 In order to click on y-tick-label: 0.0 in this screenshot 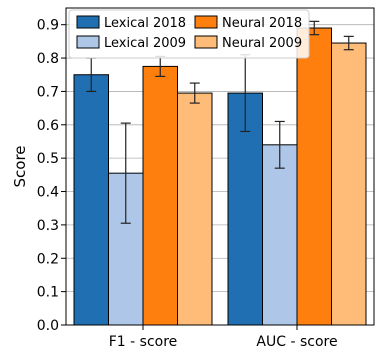, I will do `click(48, 326)`.